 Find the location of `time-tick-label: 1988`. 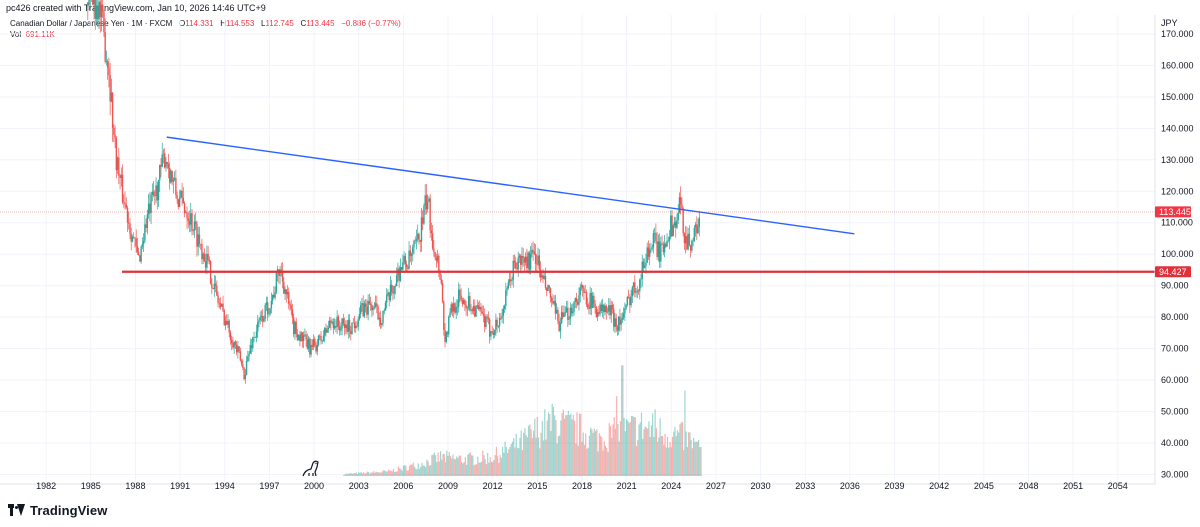

time-tick-label: 1988 is located at coordinates (135, 486).